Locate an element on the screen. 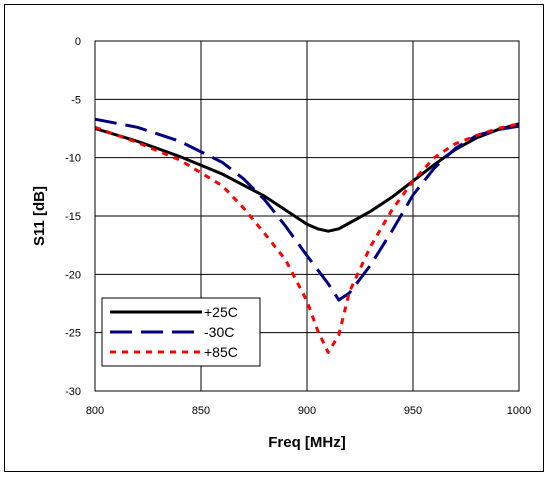 The width and height of the screenshot is (550, 477). x-tick-label: 800 is located at coordinates (95, 411).